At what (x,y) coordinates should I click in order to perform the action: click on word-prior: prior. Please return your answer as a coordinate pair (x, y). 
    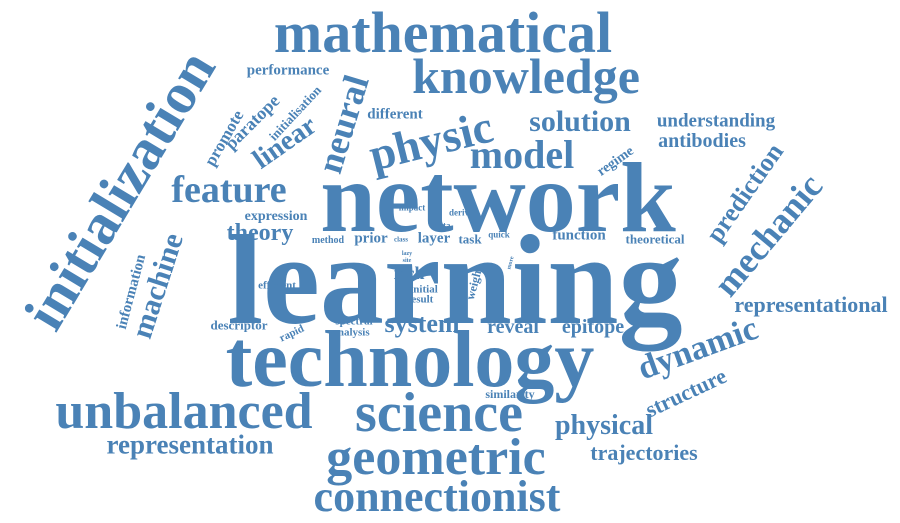
    Looking at the image, I should click on (371, 238).